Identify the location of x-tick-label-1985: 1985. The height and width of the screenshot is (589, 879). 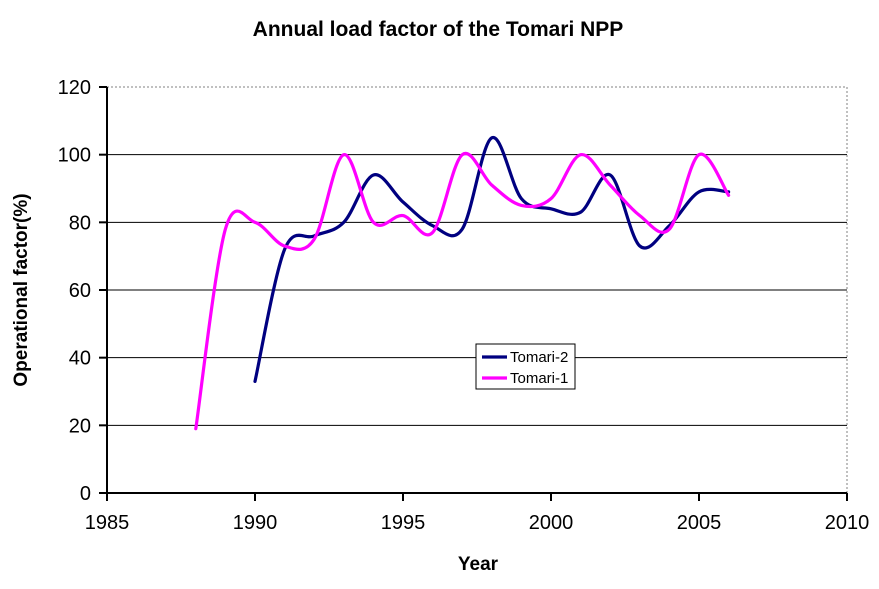
(107, 523).